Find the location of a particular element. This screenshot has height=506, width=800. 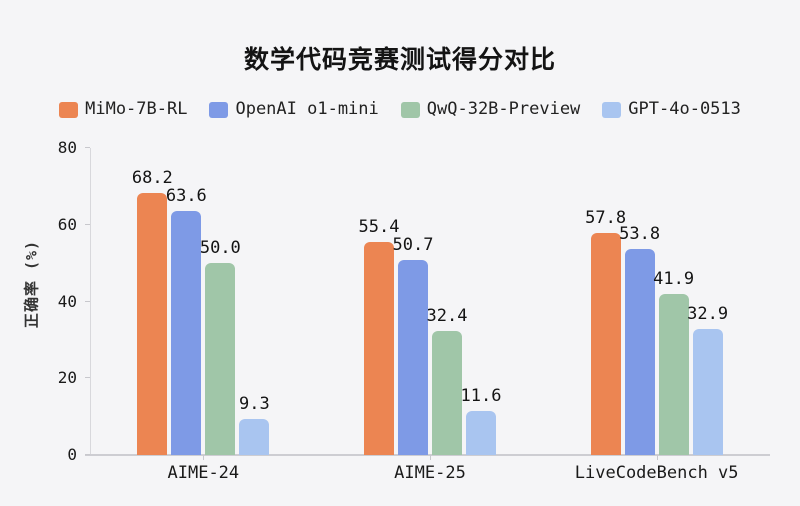

legend-item-label: QwQ-32B-Preview is located at coordinates (503, 109).